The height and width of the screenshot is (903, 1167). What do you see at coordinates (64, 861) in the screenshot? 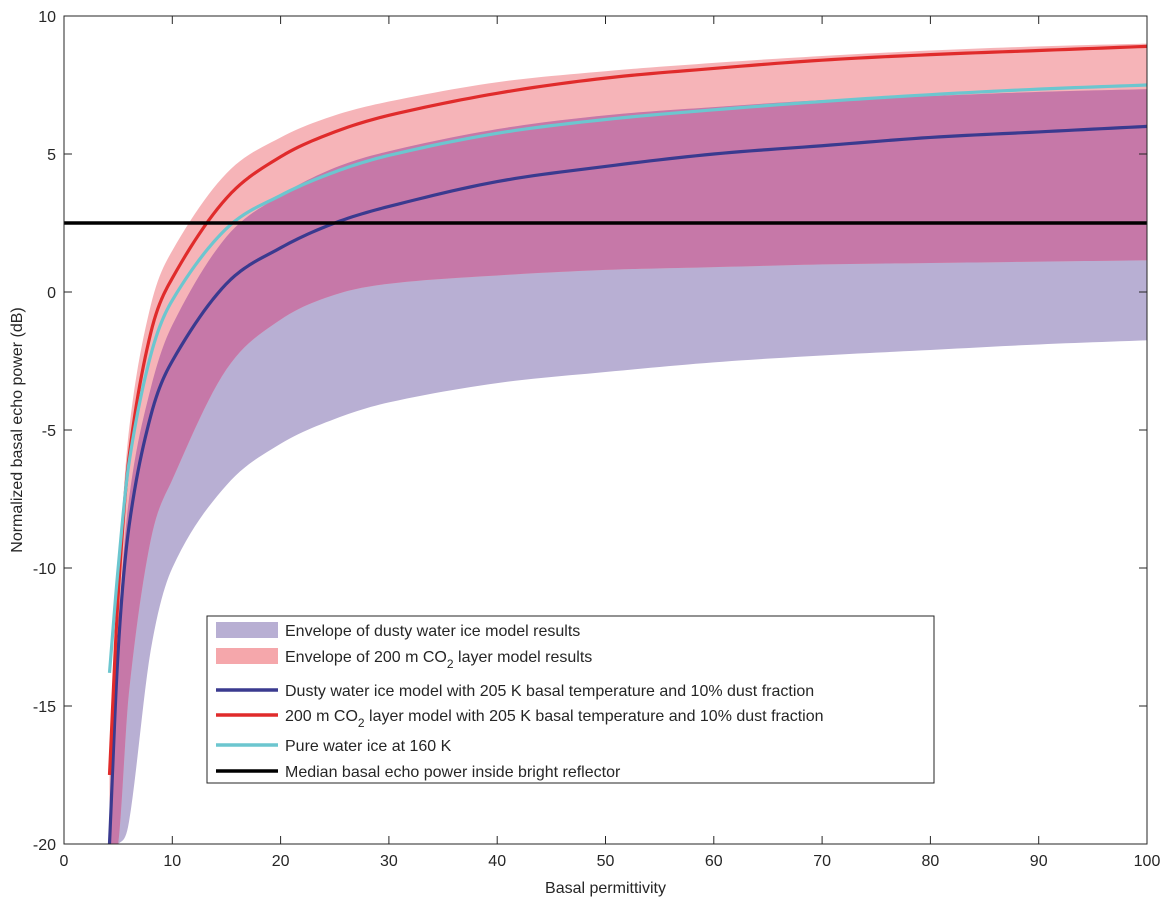
I see `x-tick-label: 0` at bounding box center [64, 861].